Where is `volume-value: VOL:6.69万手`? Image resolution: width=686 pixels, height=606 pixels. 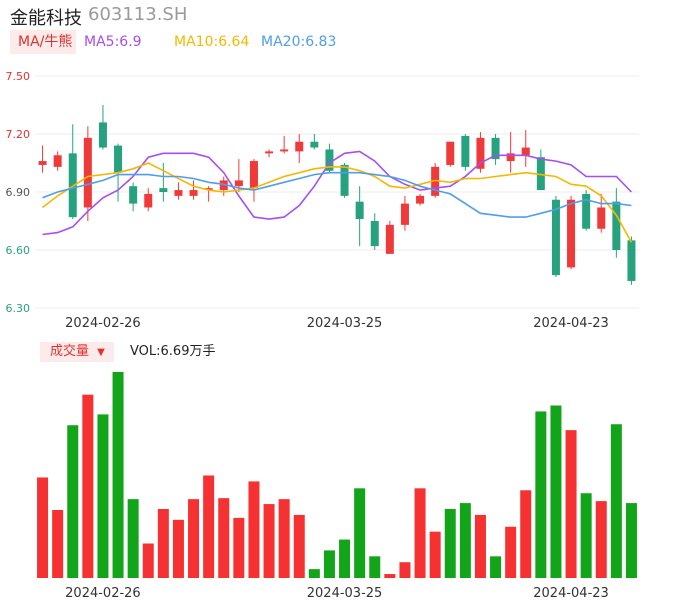 volume-value: VOL:6.69万手 is located at coordinates (173, 351).